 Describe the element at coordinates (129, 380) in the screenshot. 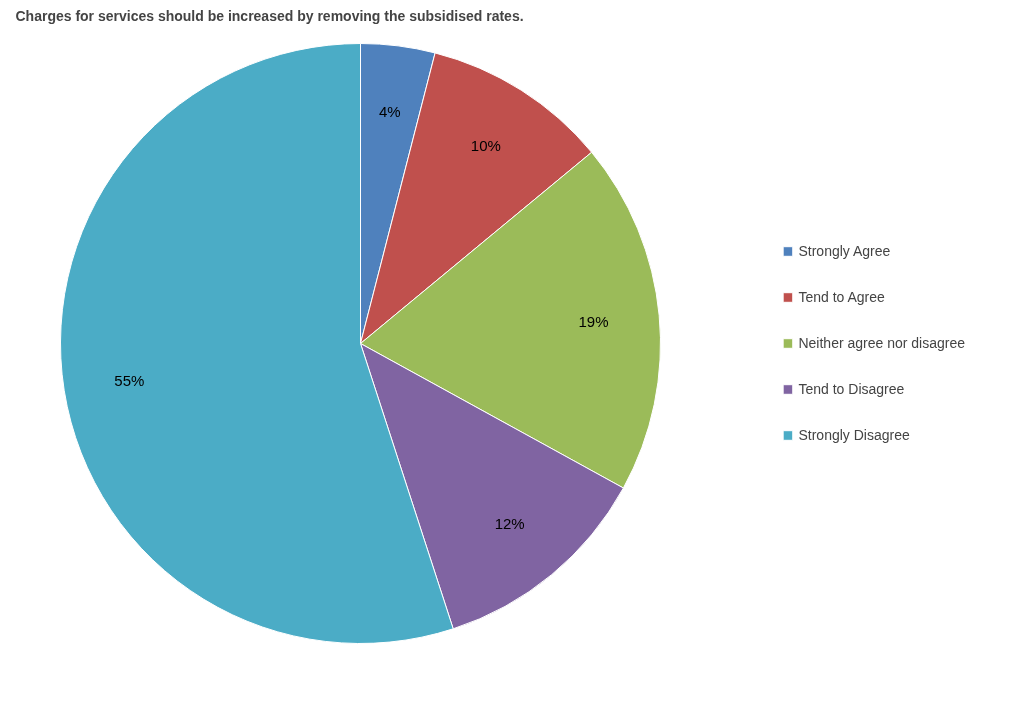

I see `data-label: 55%` at that location.